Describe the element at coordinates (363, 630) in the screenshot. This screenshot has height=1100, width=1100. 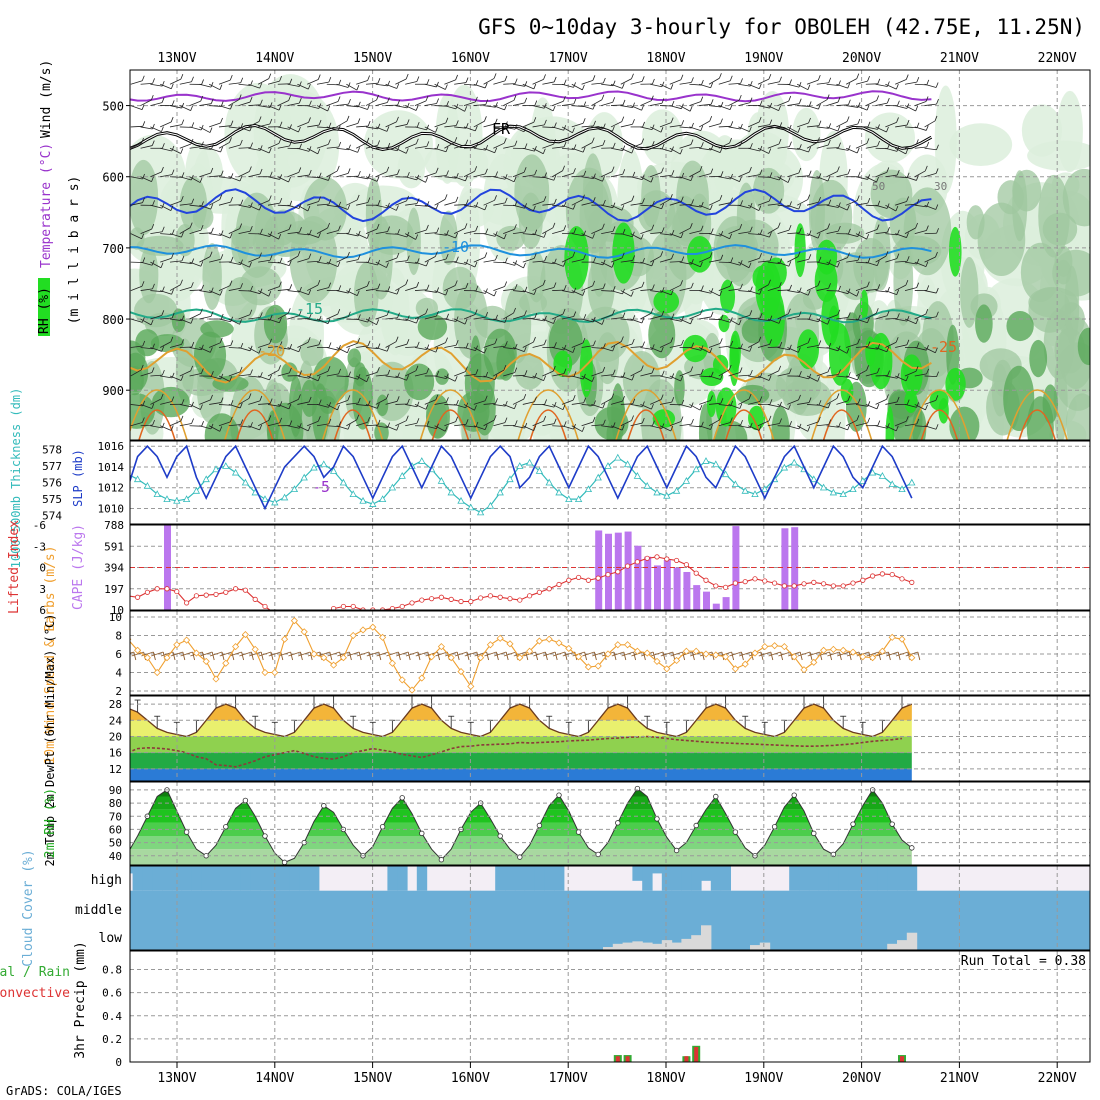
I see `wind10-speed-point` at that location.